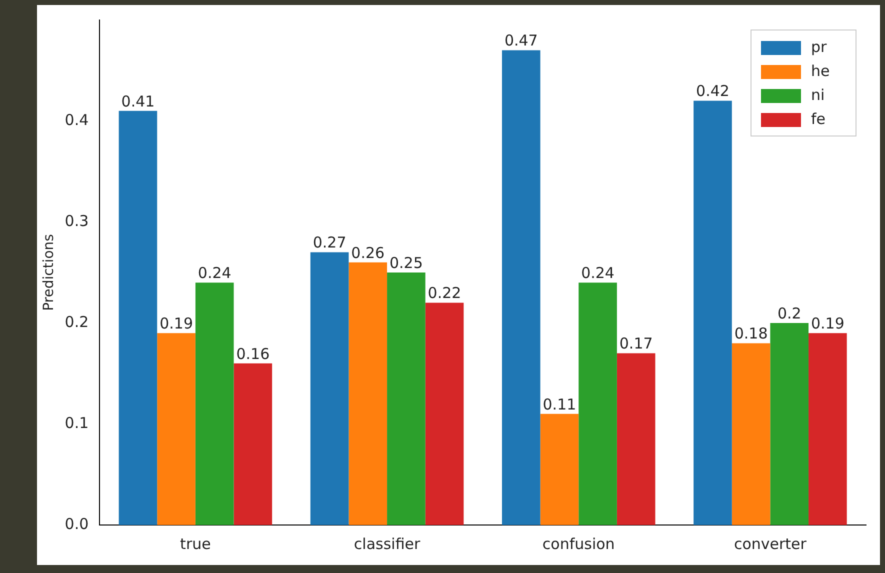 The image size is (885, 573). What do you see at coordinates (771, 543) in the screenshot?
I see `x-tick-label: converter` at bounding box center [771, 543].